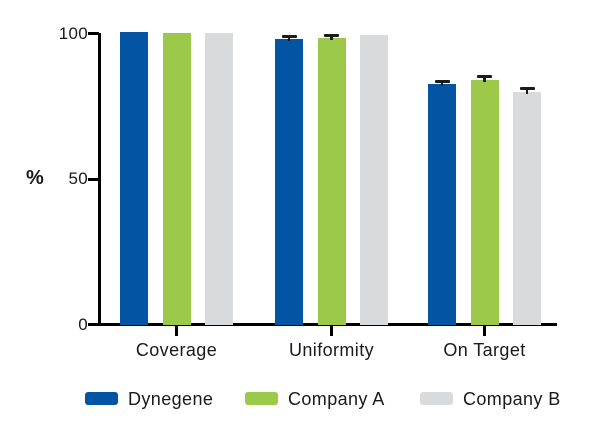 This screenshot has width=600, height=425. What do you see at coordinates (78, 178) in the screenshot?
I see `y-tick-label: 50` at bounding box center [78, 178].